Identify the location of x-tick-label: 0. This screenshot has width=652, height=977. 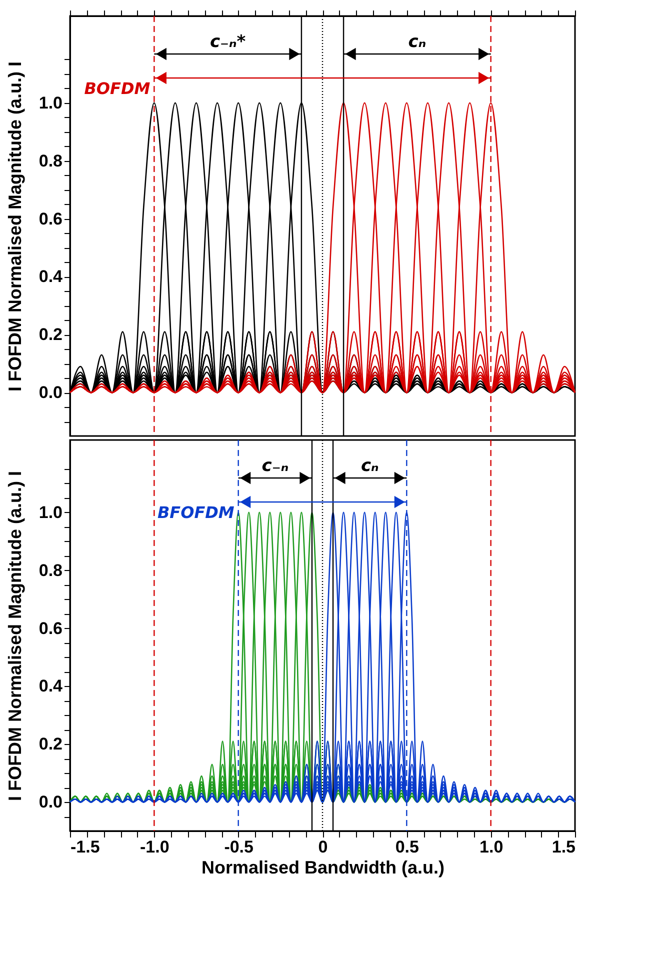
(323, 847).